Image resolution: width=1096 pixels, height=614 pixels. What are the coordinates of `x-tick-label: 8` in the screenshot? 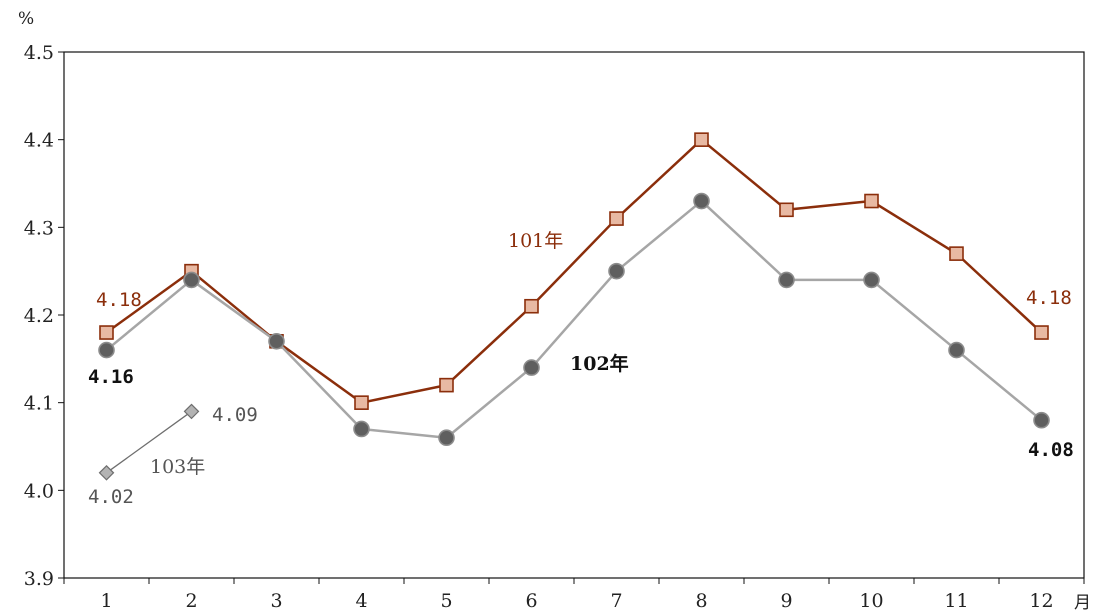 It's located at (701, 601).